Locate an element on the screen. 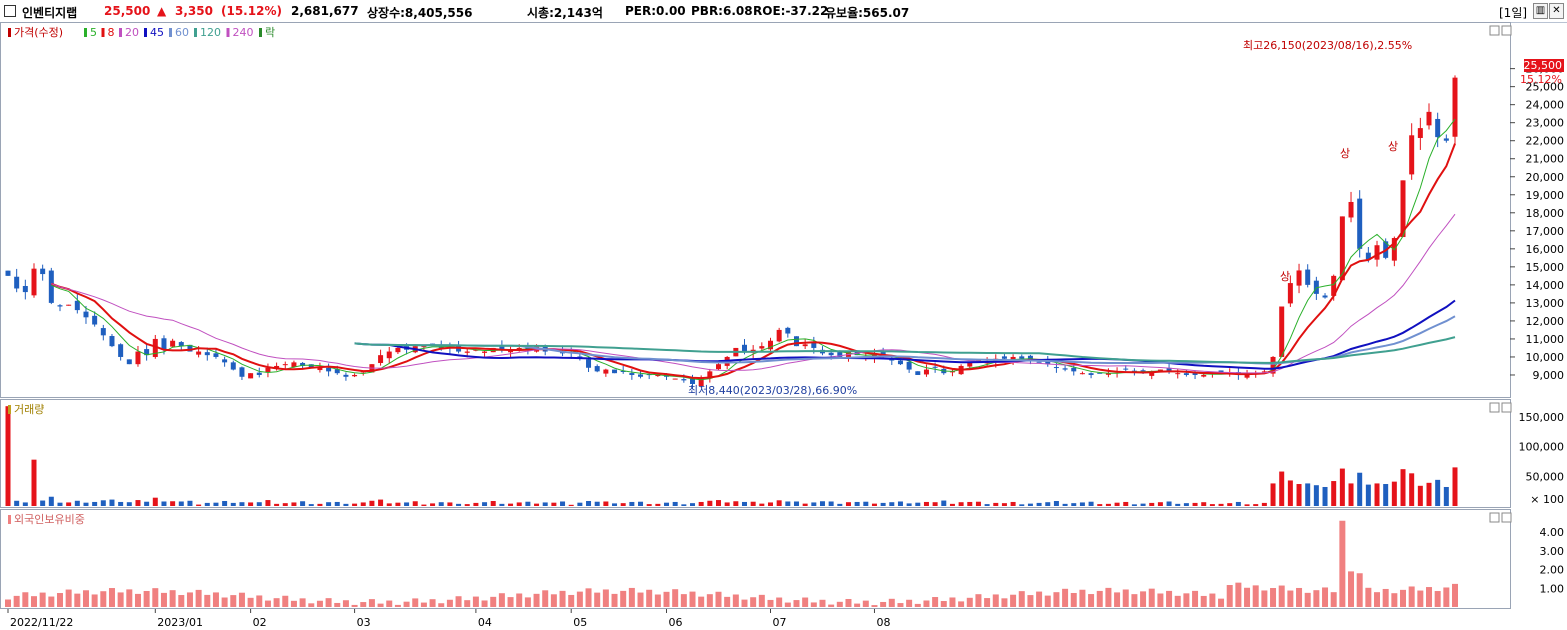 This screenshot has height=630, width=1567. legend-swatch is located at coordinates (103, 32).